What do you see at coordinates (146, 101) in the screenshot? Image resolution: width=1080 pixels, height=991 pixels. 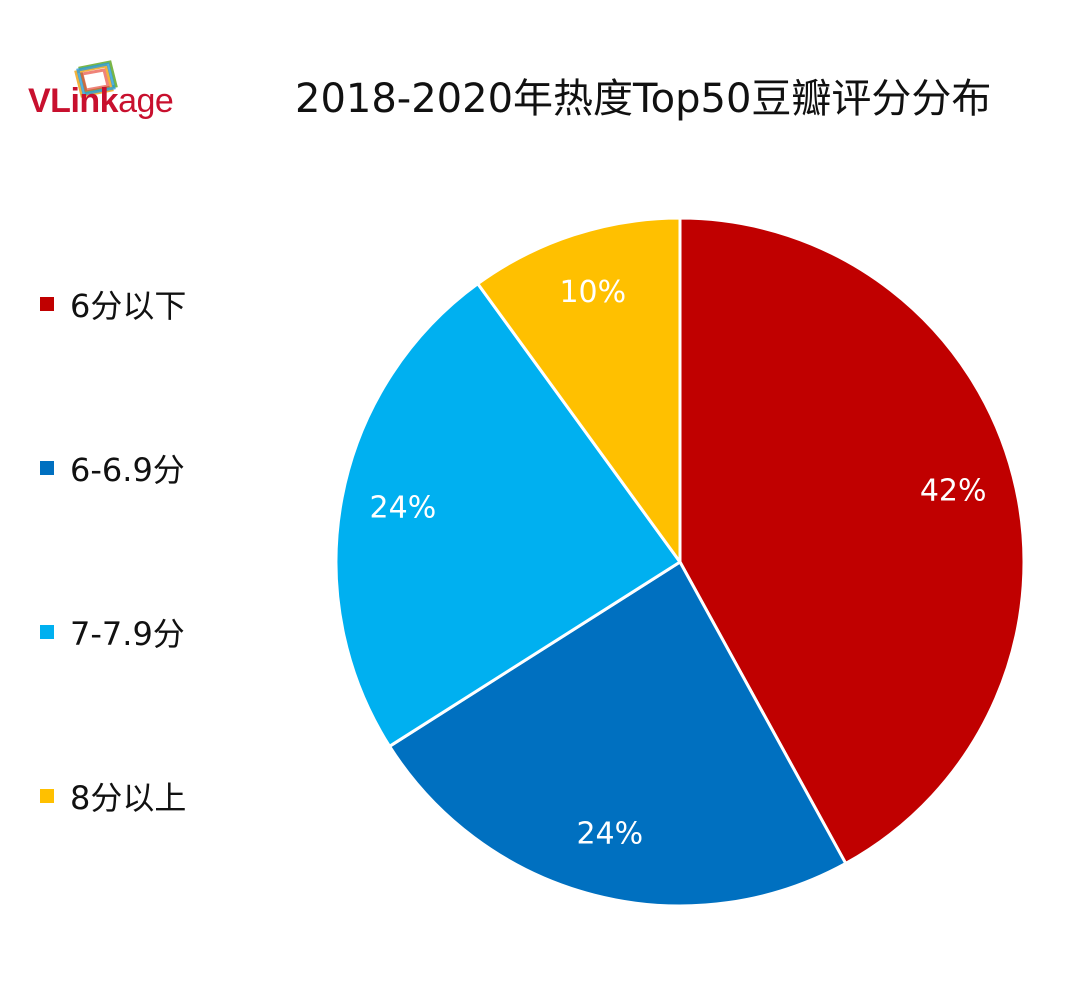 I see `logo-text-part2: age` at bounding box center [146, 101].